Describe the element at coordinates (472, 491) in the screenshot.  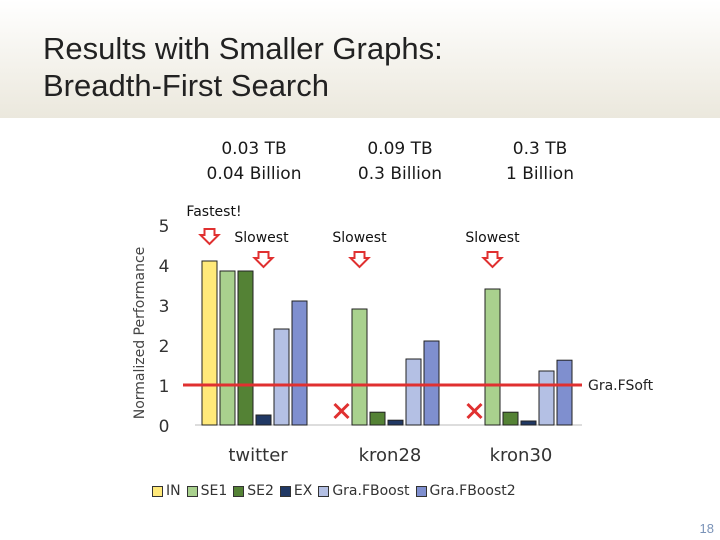
I see `legend-label: Gra.FBoost2` at that location.